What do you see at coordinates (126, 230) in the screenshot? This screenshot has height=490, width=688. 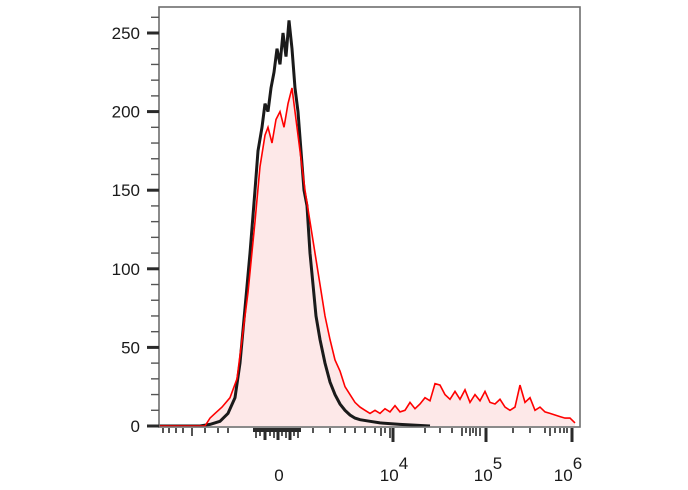 I see `y-tick-labels: 0 50 100 150 200 250` at bounding box center [126, 230].